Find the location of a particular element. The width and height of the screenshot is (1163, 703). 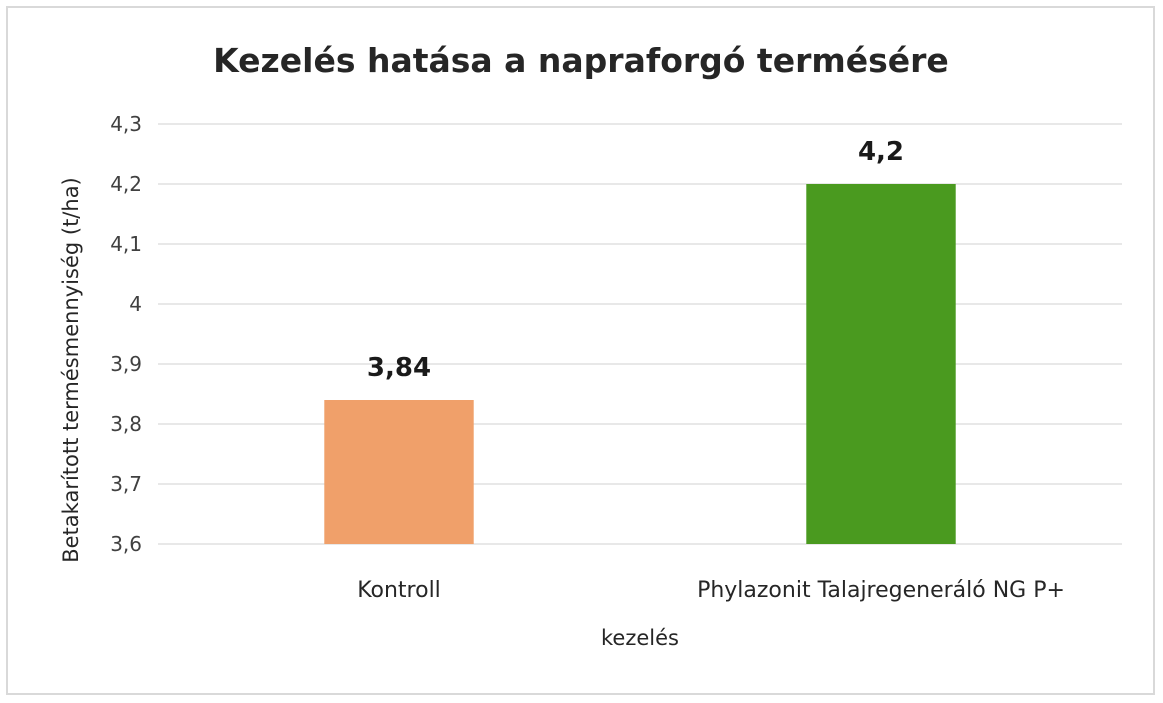

y-axis-label: Betakarított termésmennyiség (t/ha) is located at coordinates (71, 370).